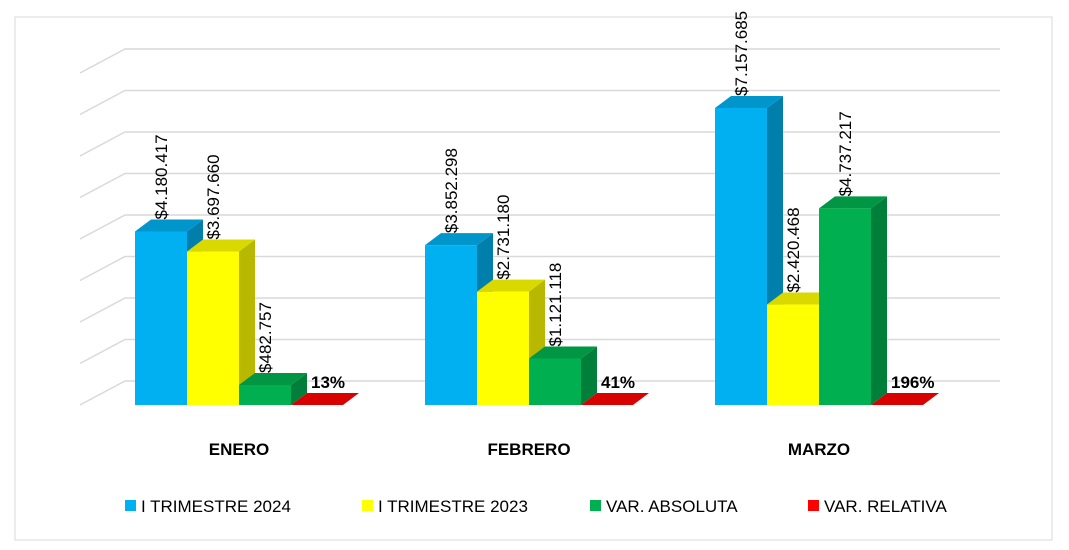 This screenshot has width=1069, height=550. Describe the element at coordinates (845, 153) in the screenshot. I see `data-label: $4.737.217` at that location.